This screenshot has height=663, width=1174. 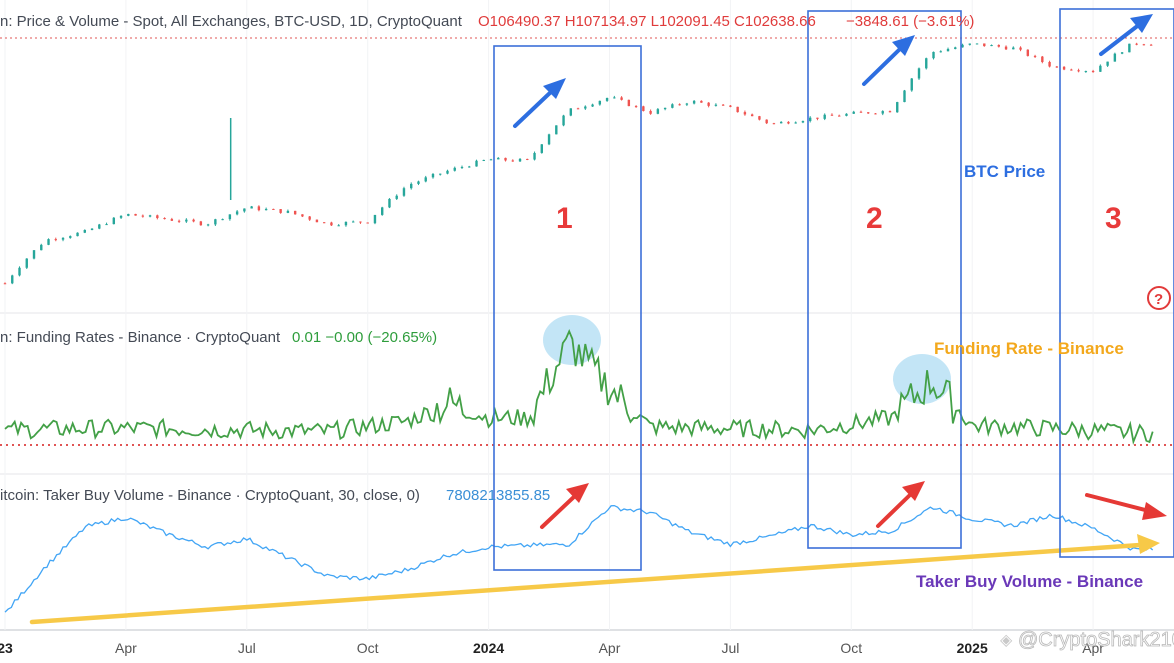 What do you see at coordinates (1029, 581) in the screenshot?
I see `taker-buy-label: Taker Buy Volume - Binance` at bounding box center [1029, 581].